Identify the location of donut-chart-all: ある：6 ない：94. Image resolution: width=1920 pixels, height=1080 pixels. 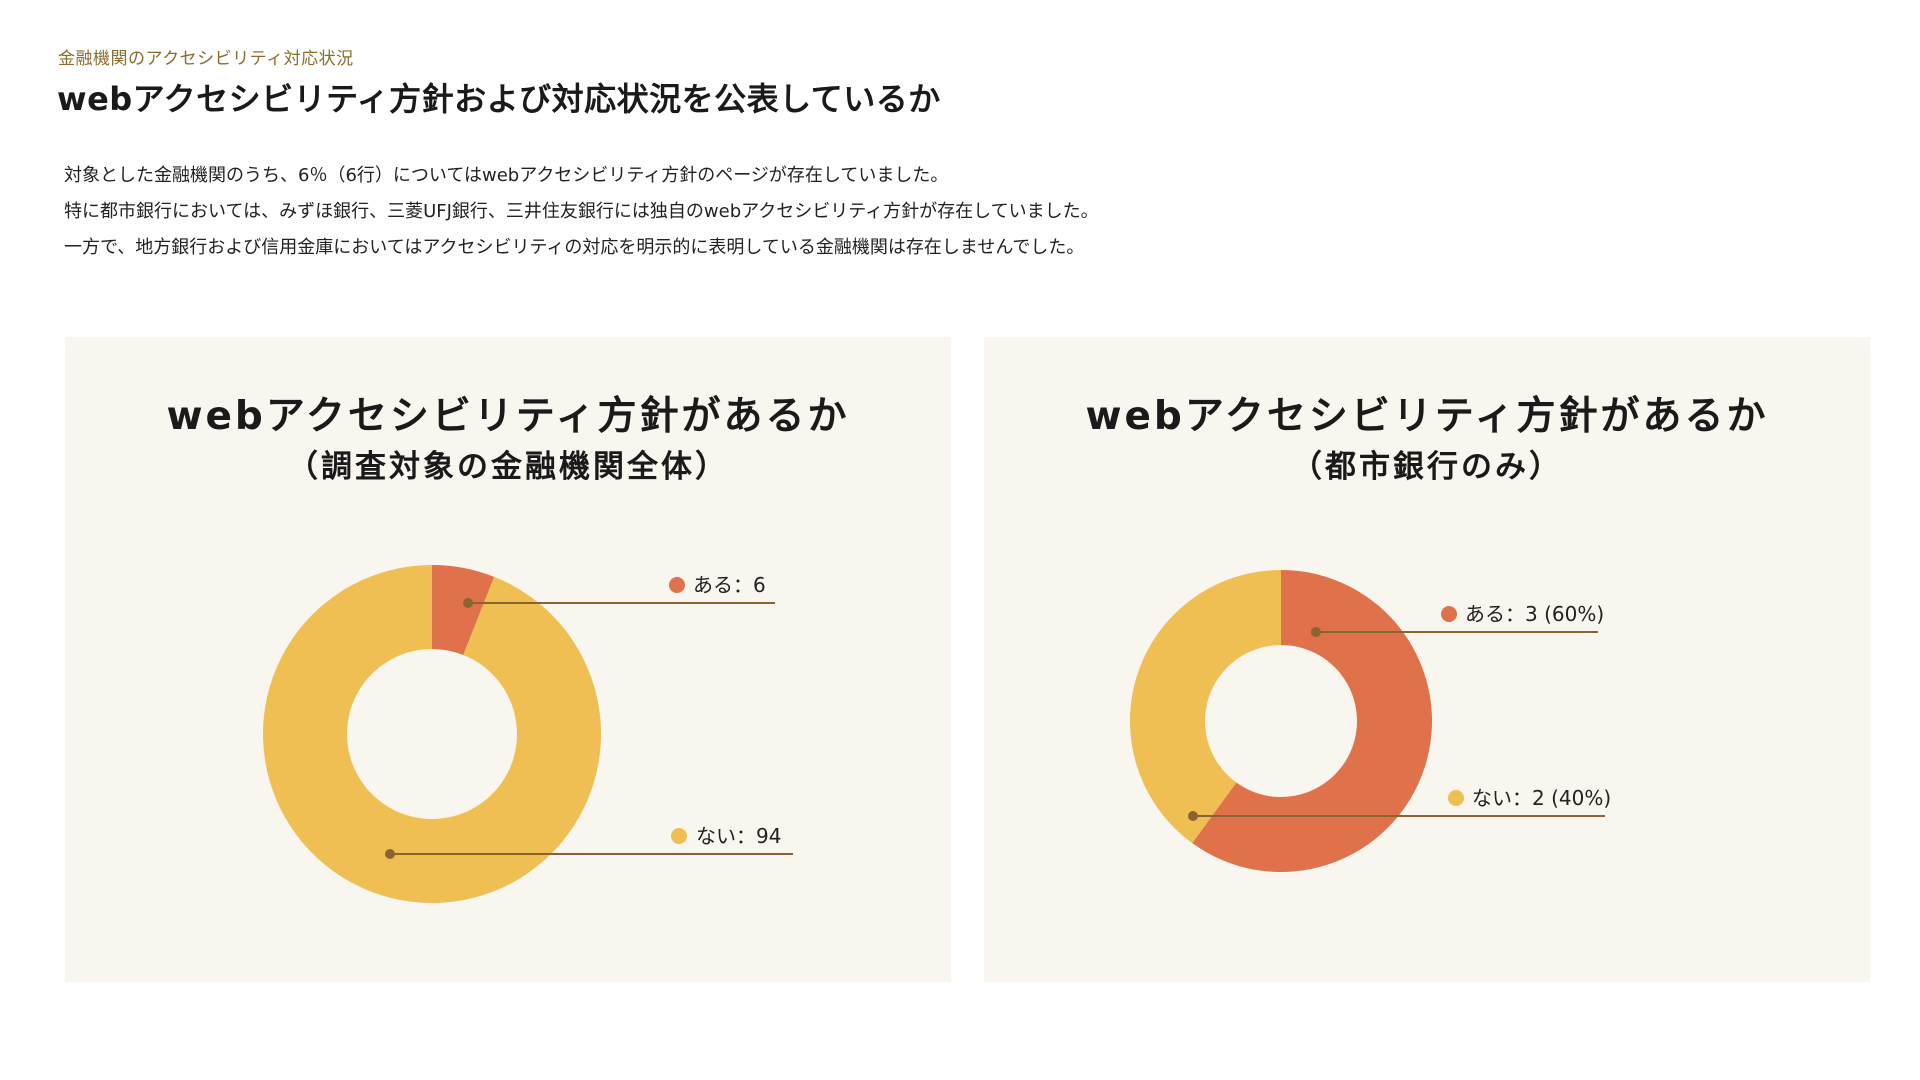
(527, 734).